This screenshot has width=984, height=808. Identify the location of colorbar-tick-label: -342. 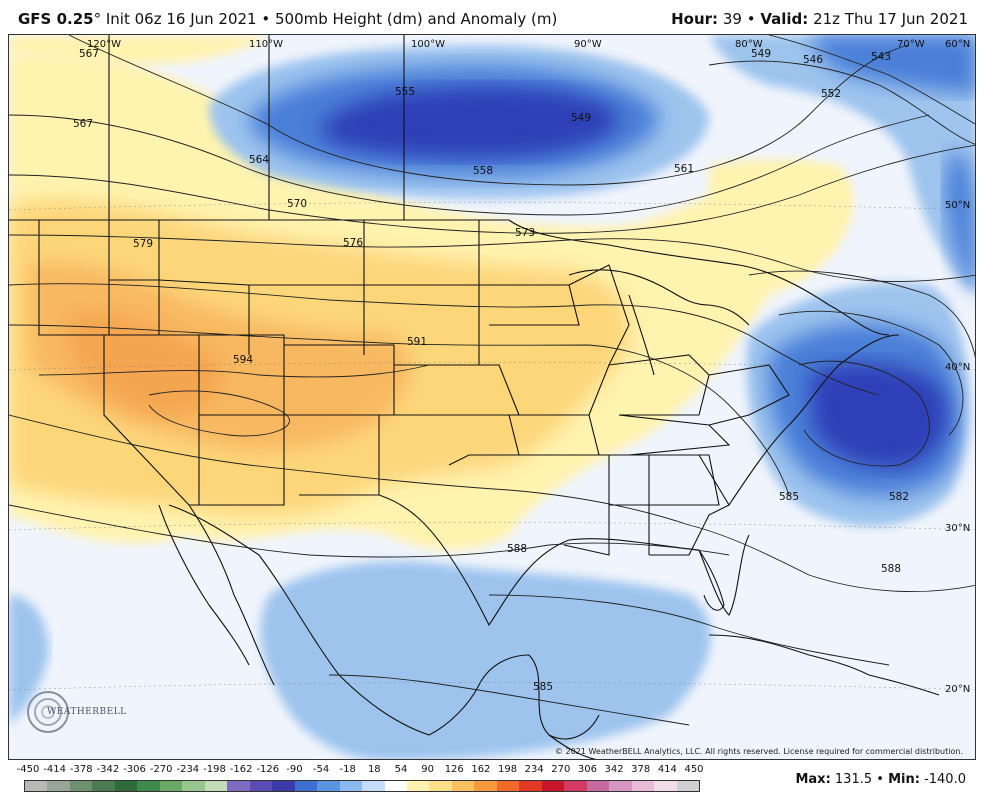
(108, 769).